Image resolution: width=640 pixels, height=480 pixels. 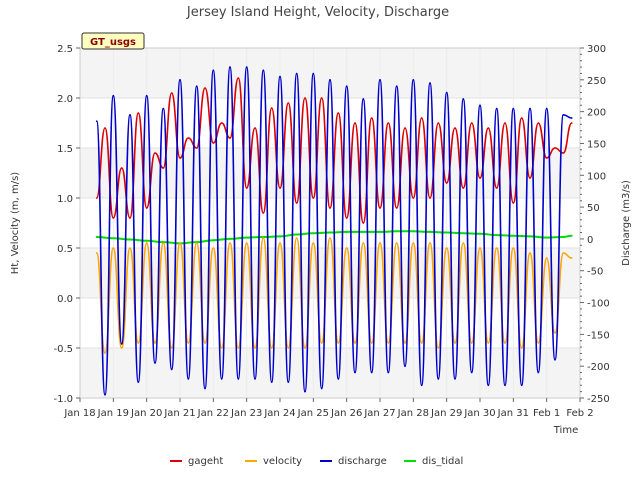 What do you see at coordinates (282, 461) in the screenshot?
I see `legend-label-velocity: velocity` at bounding box center [282, 461].